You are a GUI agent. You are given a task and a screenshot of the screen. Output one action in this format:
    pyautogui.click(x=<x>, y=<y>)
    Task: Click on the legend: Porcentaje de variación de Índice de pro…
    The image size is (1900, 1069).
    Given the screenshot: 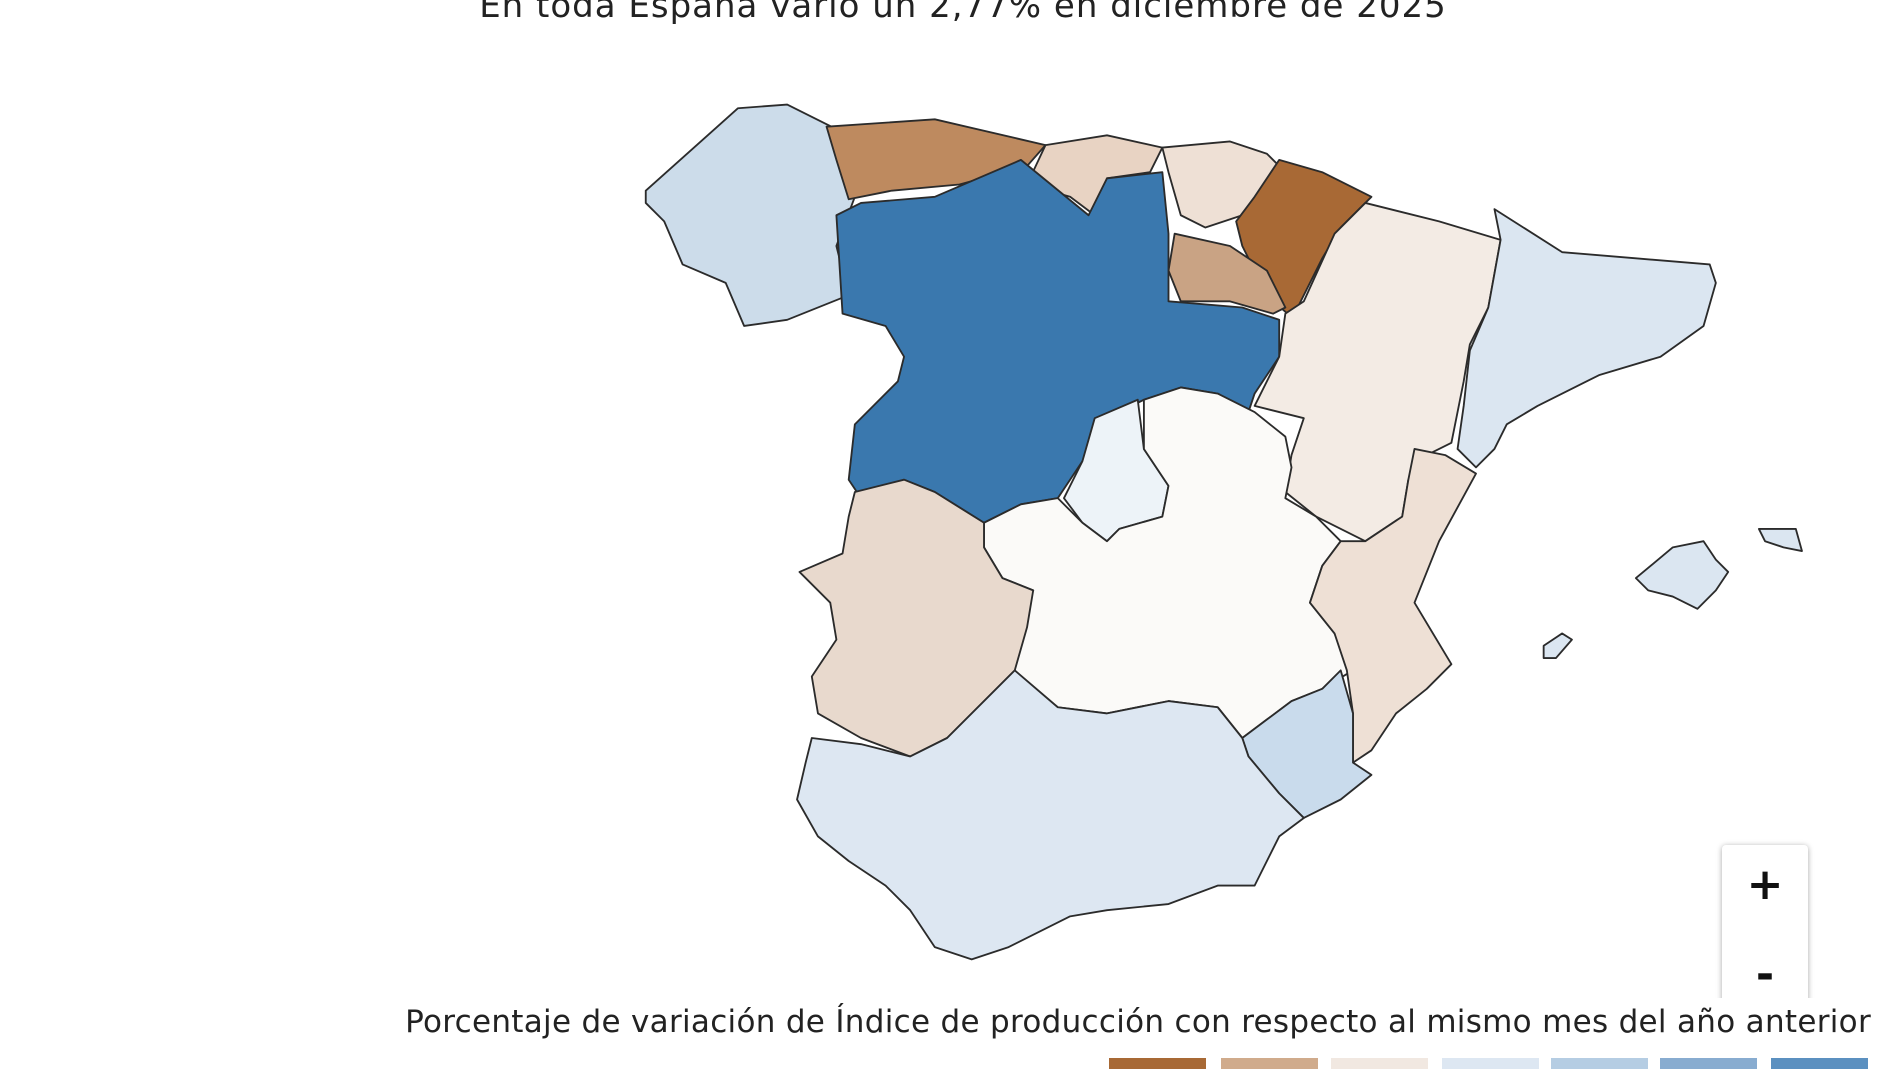 What is the action you would take?
    pyautogui.click(x=950, y=1033)
    